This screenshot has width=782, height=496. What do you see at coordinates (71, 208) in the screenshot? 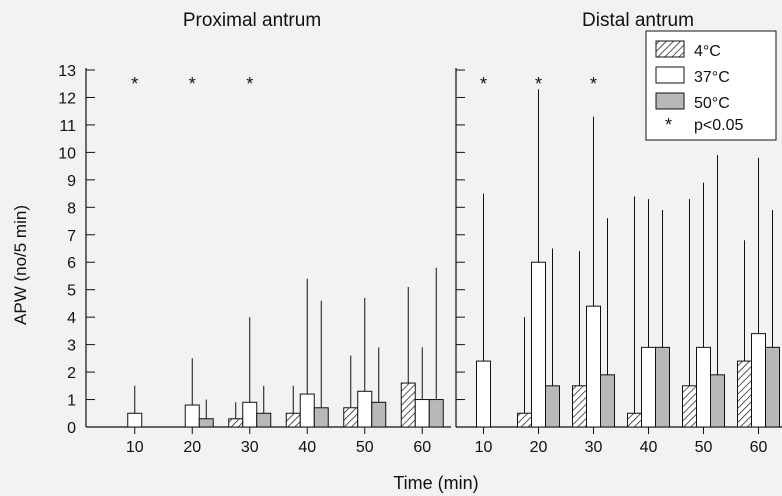
I see `y-tick-label: 8` at bounding box center [71, 208].